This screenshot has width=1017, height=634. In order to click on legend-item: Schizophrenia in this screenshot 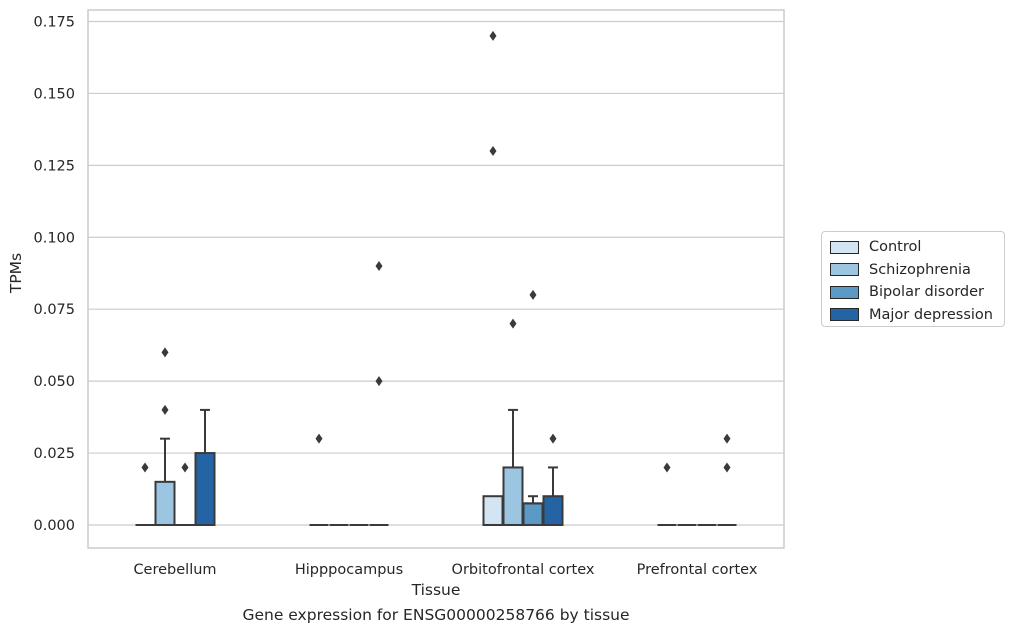, I will do `click(917, 270)`.